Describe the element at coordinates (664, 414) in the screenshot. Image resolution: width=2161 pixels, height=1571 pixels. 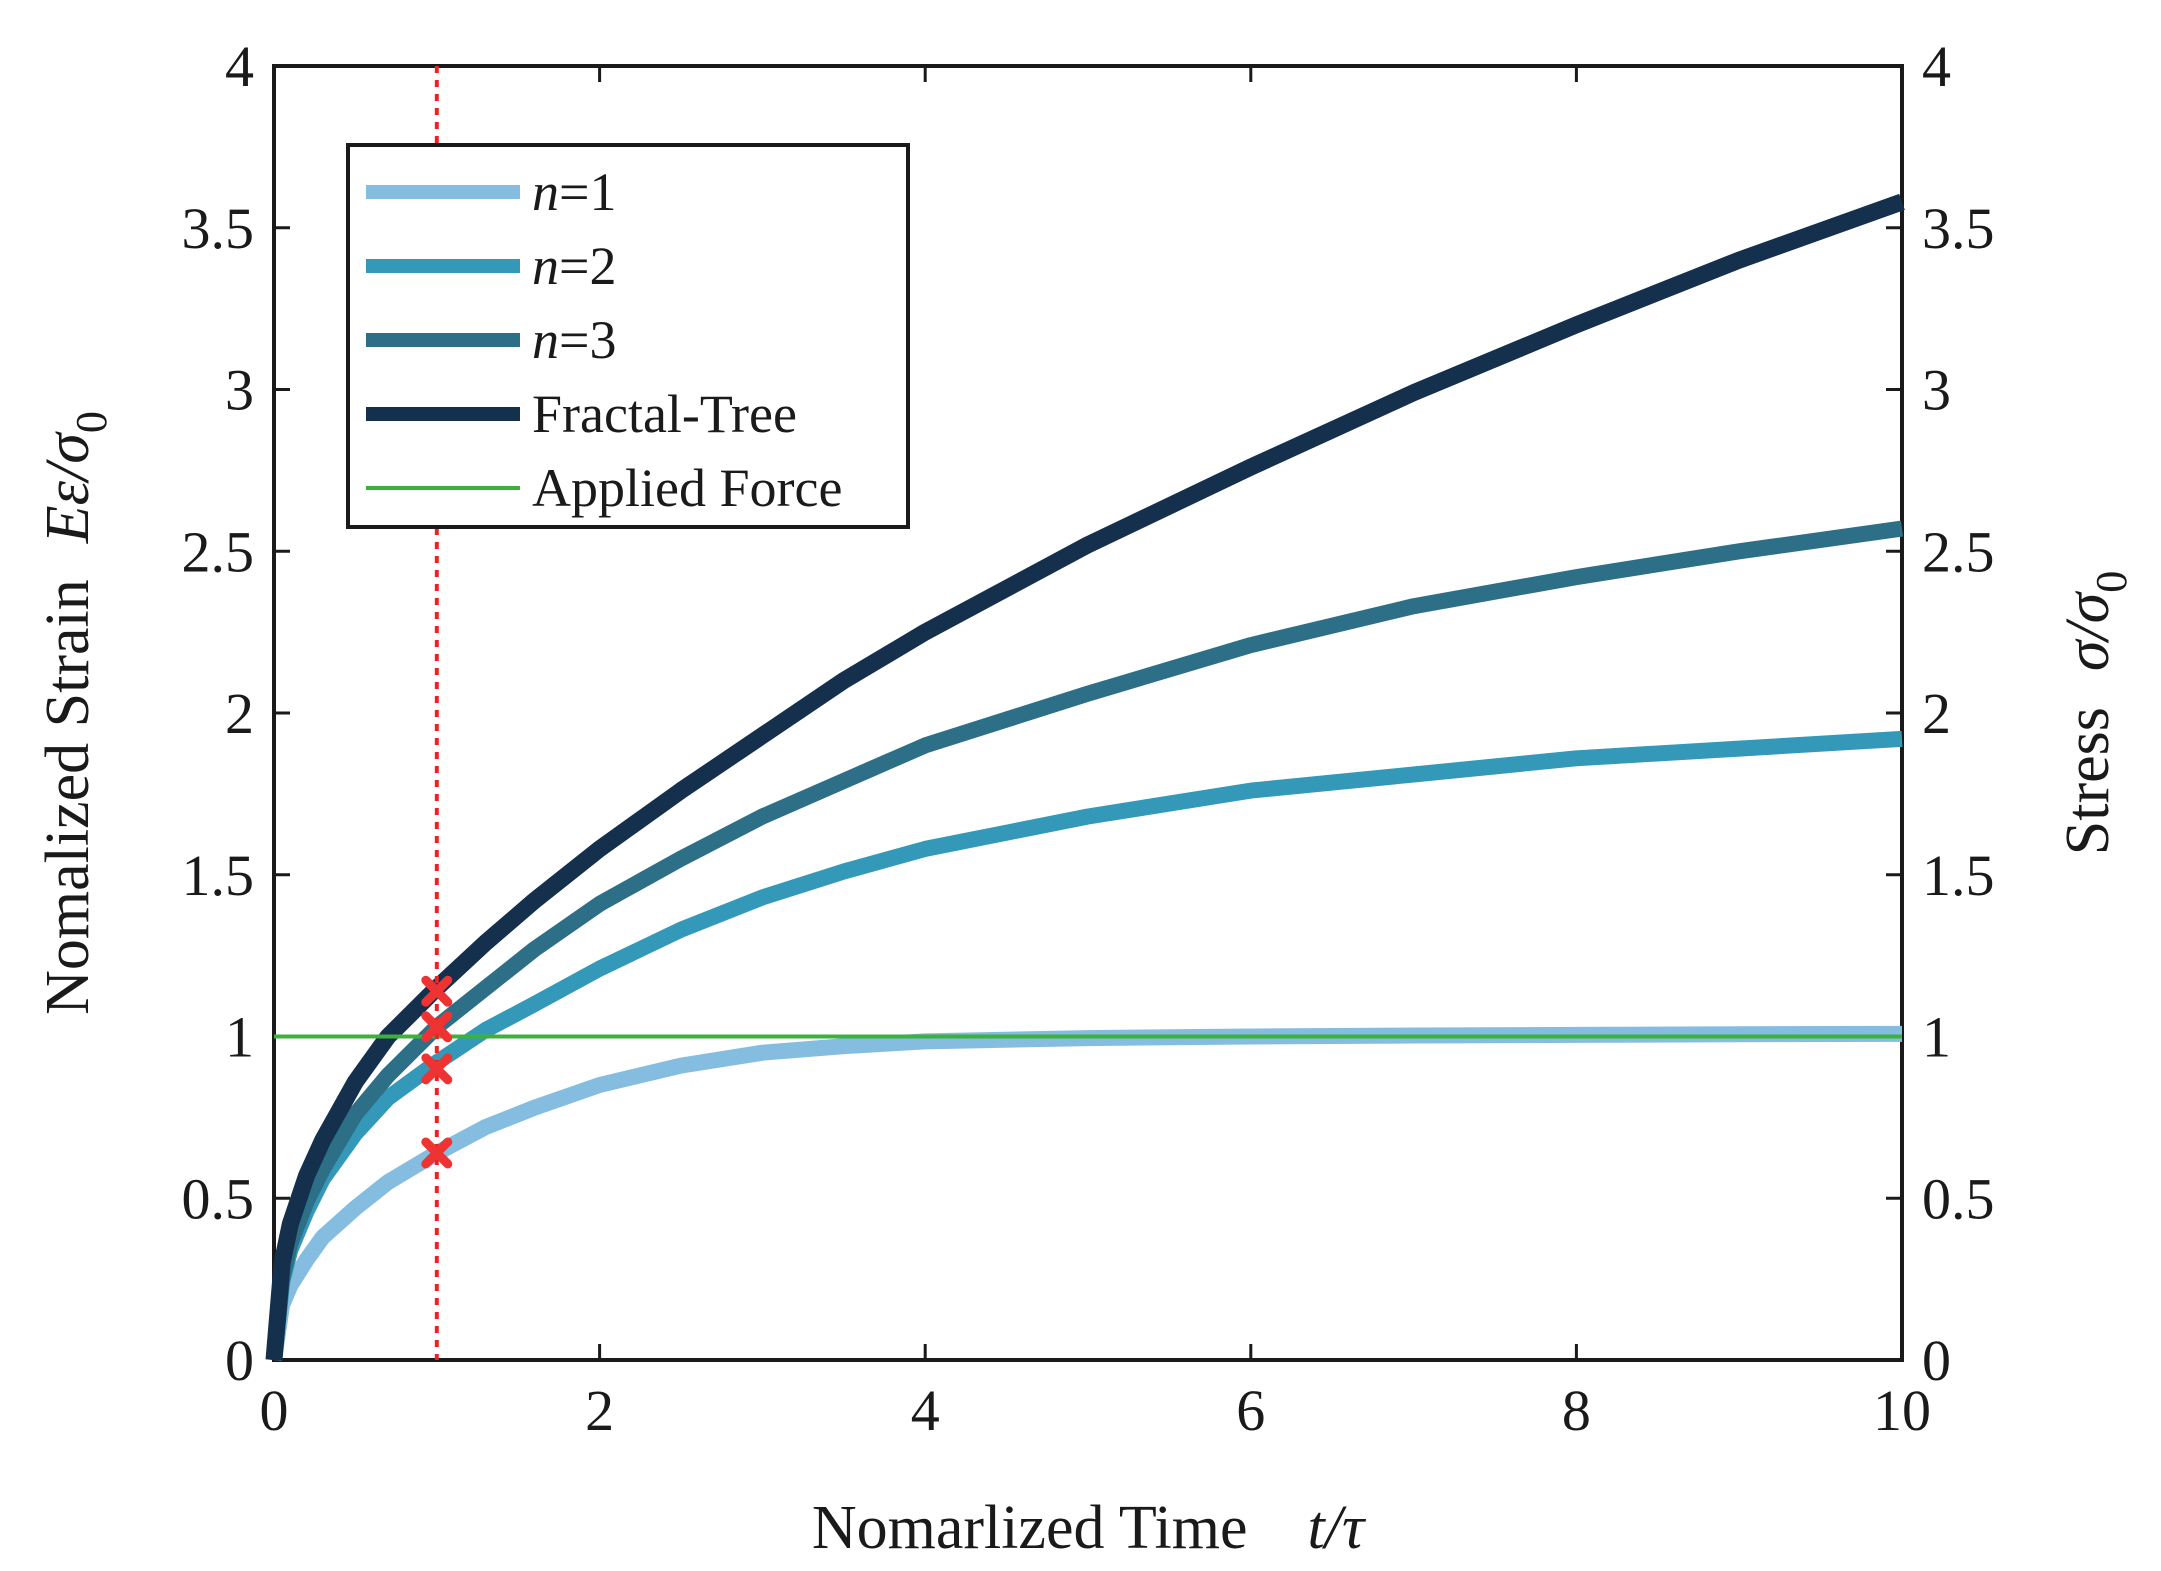
I see `legend-label-fractal-tree: Fractal-Tree` at that location.